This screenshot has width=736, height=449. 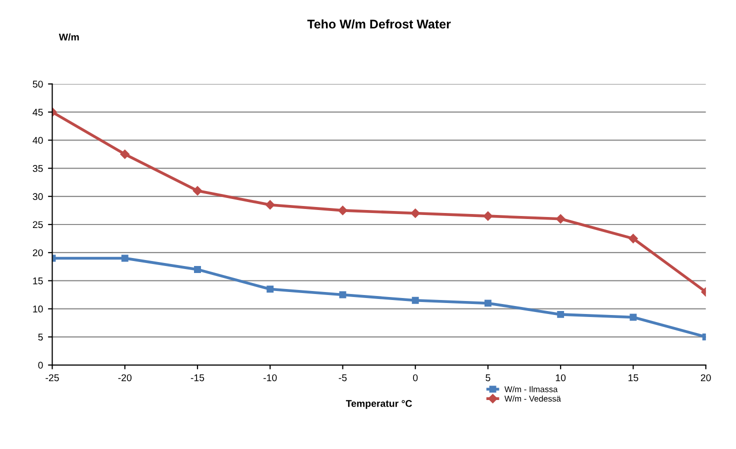 What do you see at coordinates (37, 112) in the screenshot?
I see `y-tick-label: 45` at bounding box center [37, 112].